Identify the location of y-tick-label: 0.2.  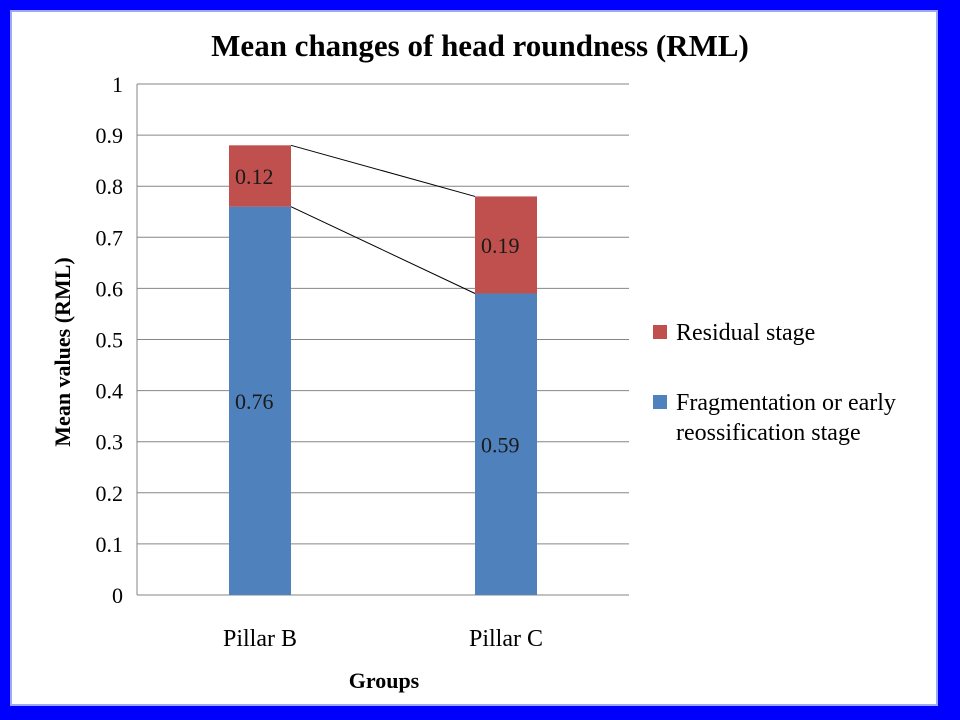
(110, 493).